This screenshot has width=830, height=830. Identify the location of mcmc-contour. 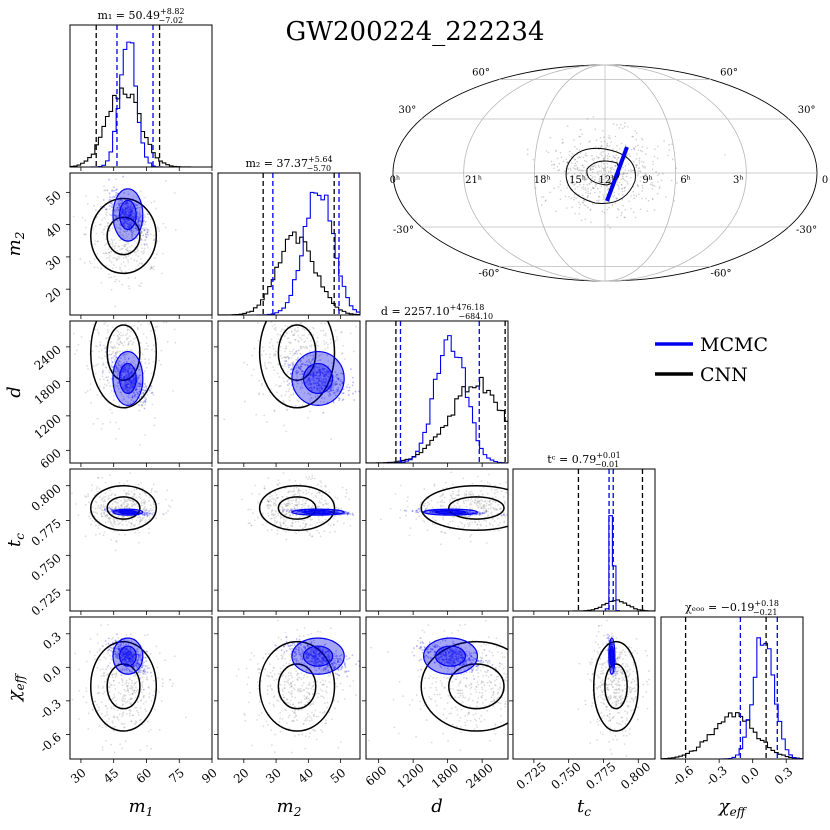
(127, 215).